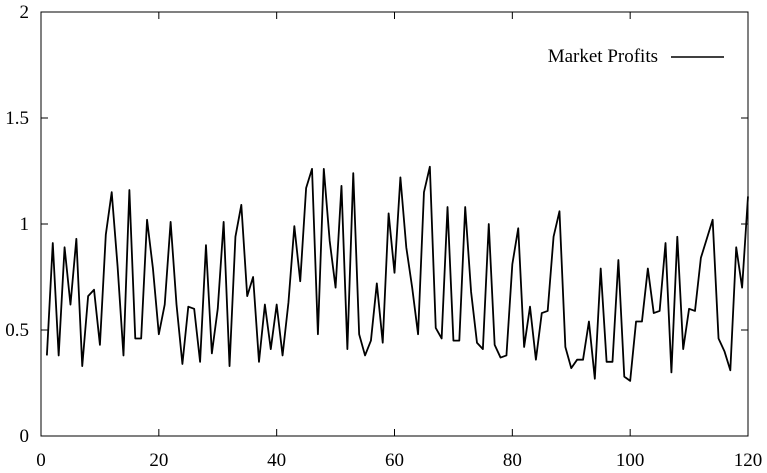 This screenshot has height=473, width=767. I want to click on y-tick-label: 1, so click(25, 224).